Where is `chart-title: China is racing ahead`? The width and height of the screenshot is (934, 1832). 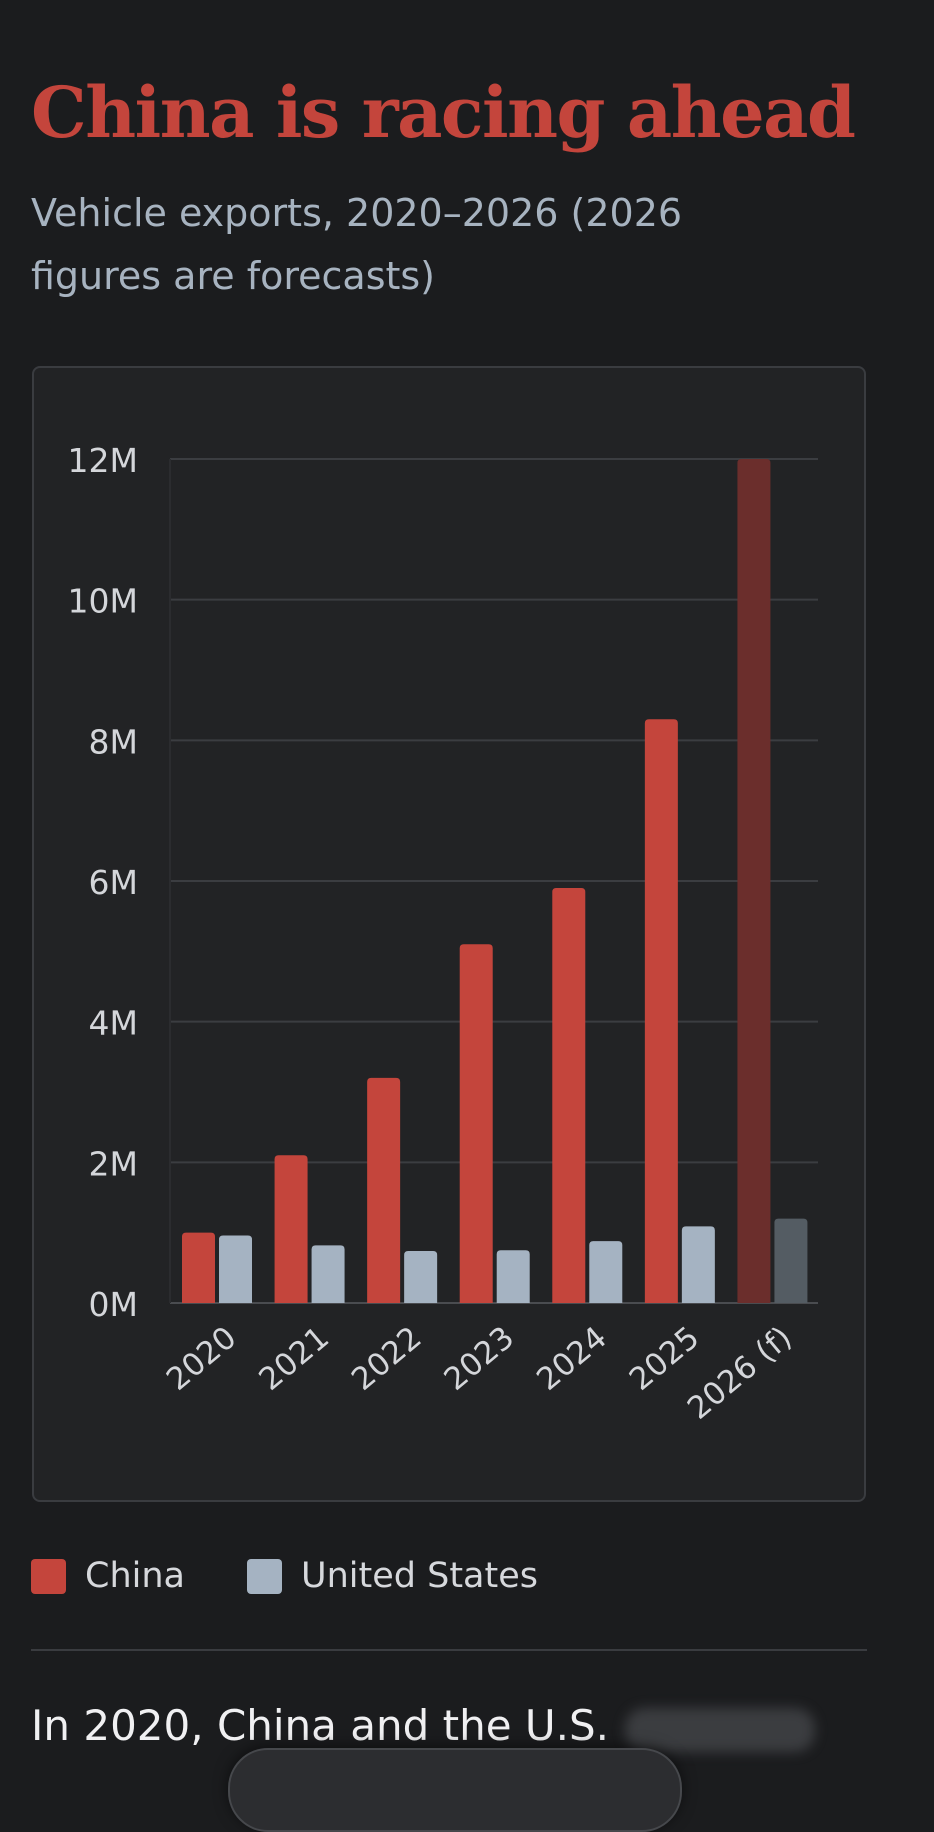
chart-title: China is racing ahead is located at coordinates (443, 112).